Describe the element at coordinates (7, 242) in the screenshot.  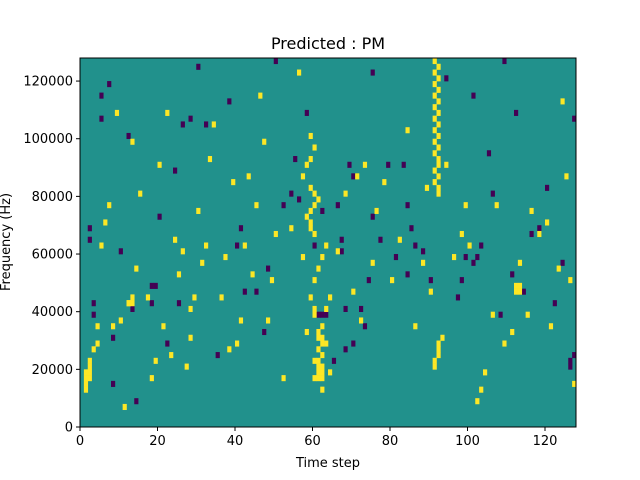
I see `y-axis-label: Frequency (Hz)` at that location.